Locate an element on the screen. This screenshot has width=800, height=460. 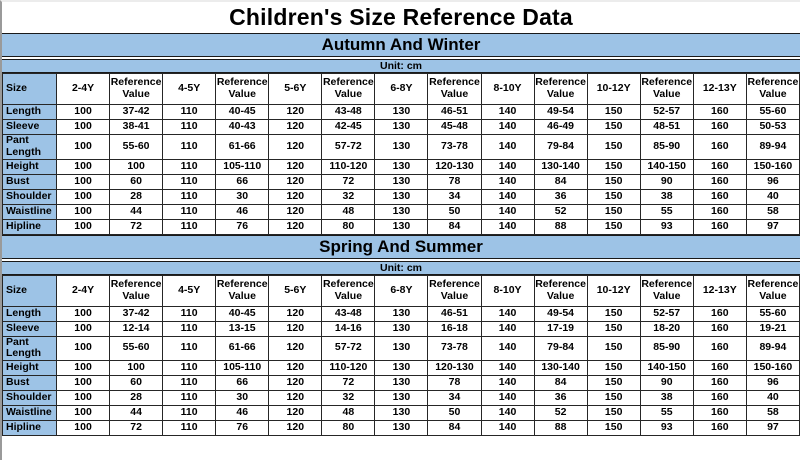
column-header: 10-12Y is located at coordinates (613, 89).